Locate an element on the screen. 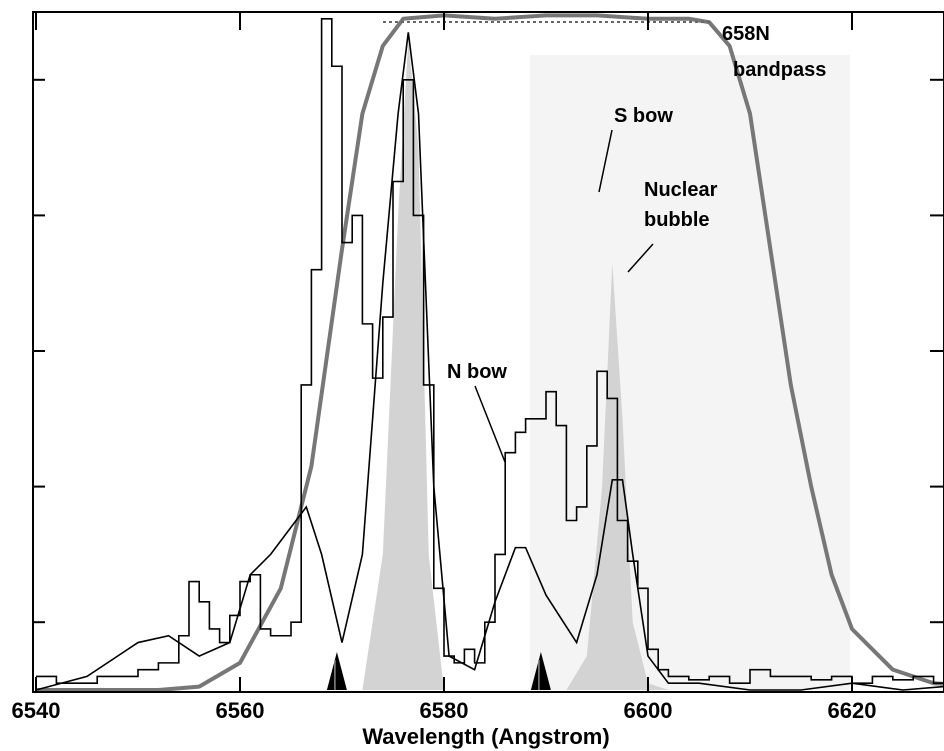  label-bubble: bubble is located at coordinates (677, 220).